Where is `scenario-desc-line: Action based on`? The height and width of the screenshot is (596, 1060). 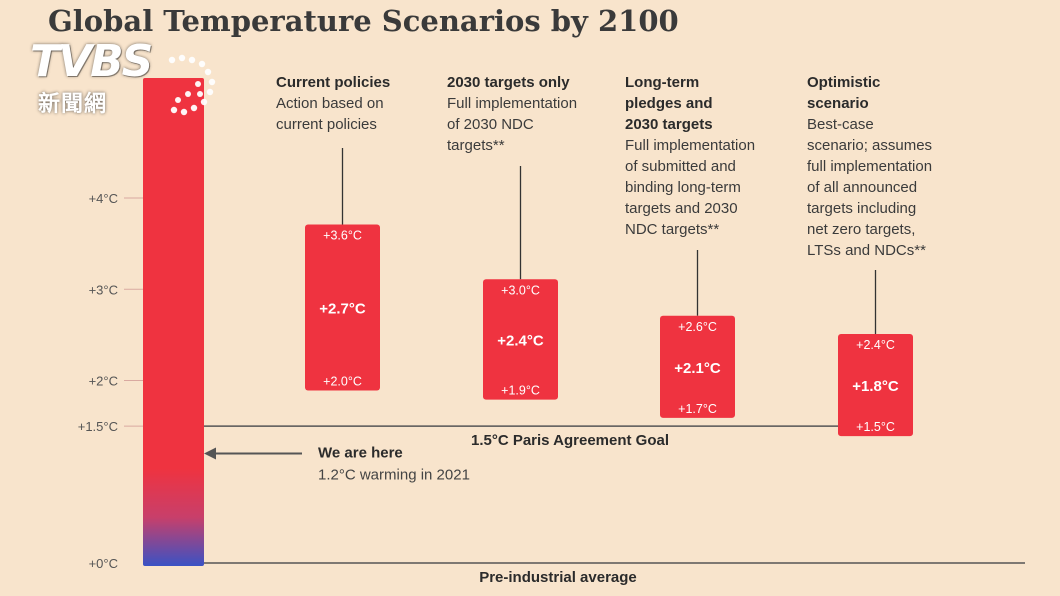
scenario-desc-line: Action based on is located at coordinates (330, 103).